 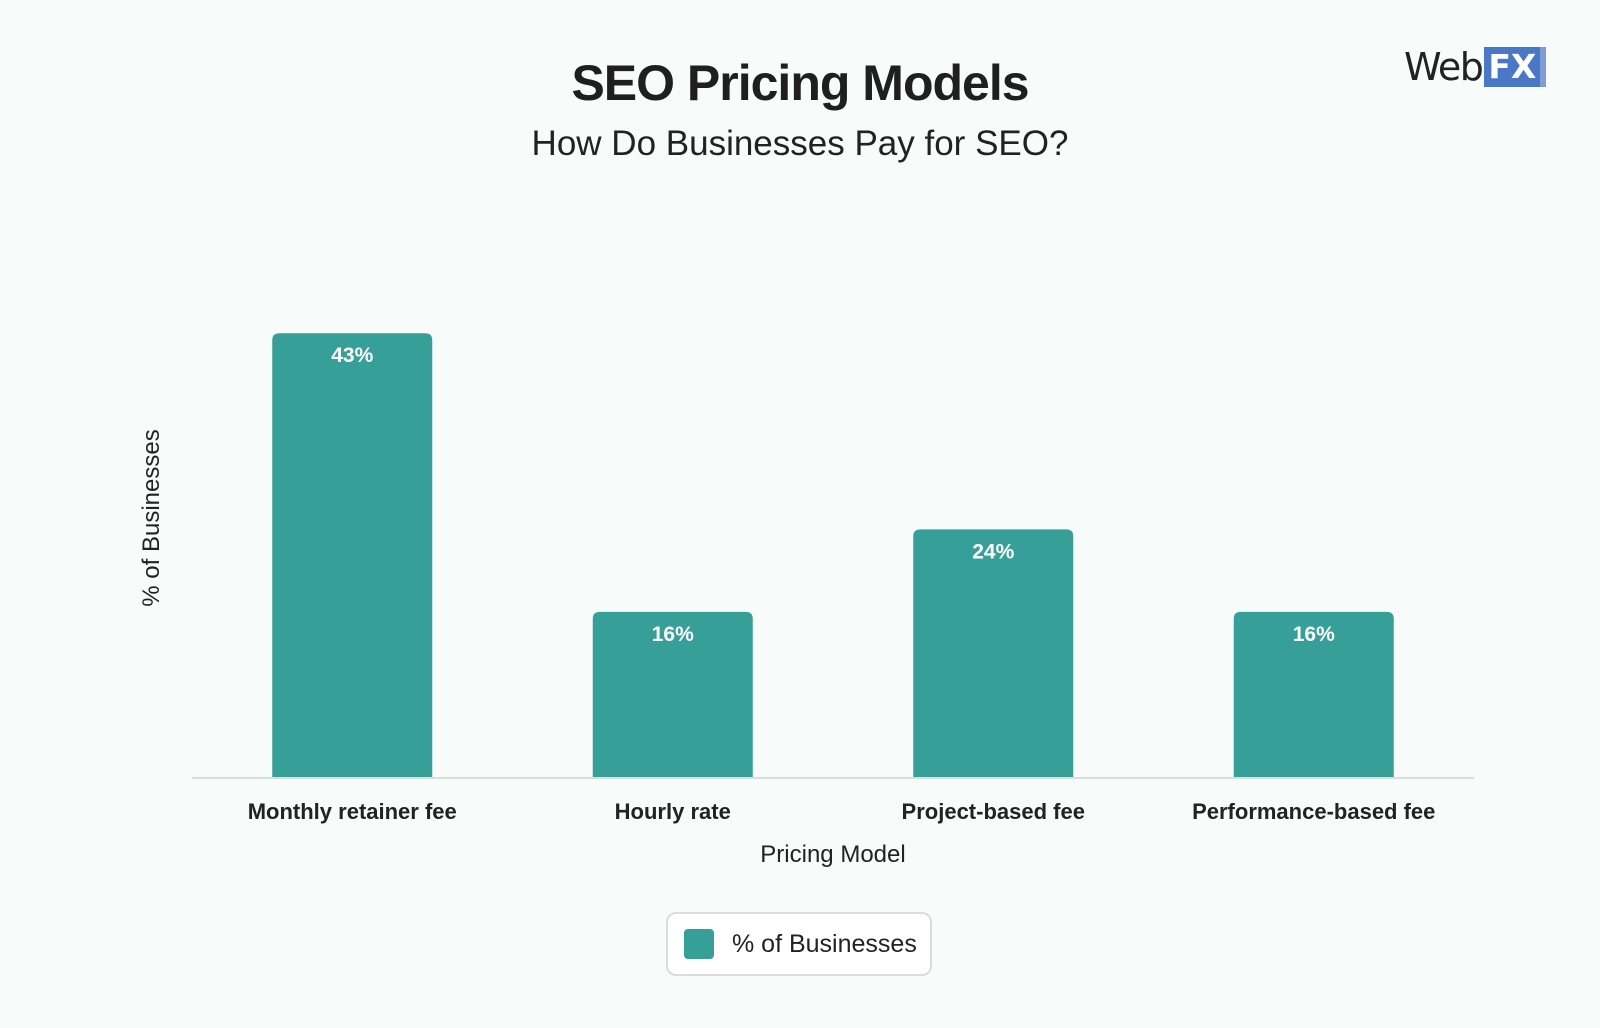 I want to click on chart-title: SEO Pricing Models, so click(x=800, y=83).